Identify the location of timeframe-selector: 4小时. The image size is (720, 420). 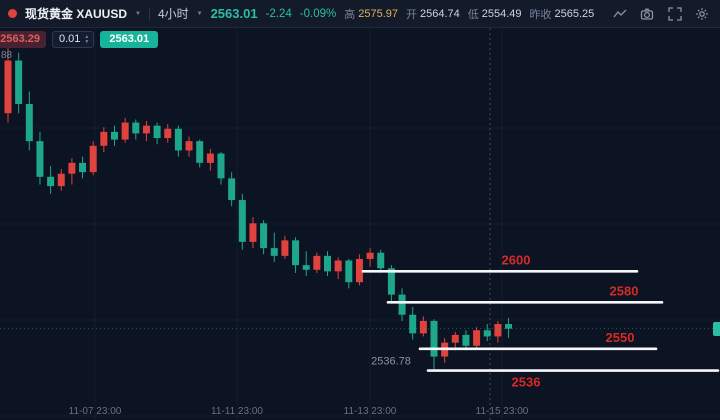
(173, 14).